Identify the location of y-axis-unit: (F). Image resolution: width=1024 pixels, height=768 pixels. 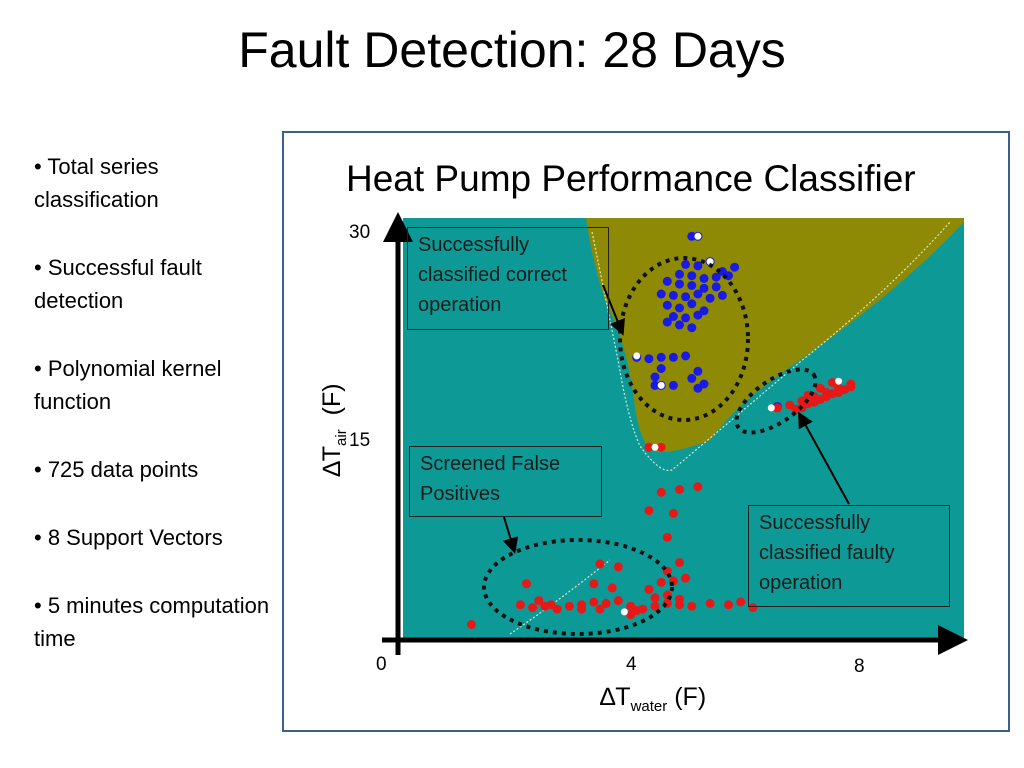
(332, 399).